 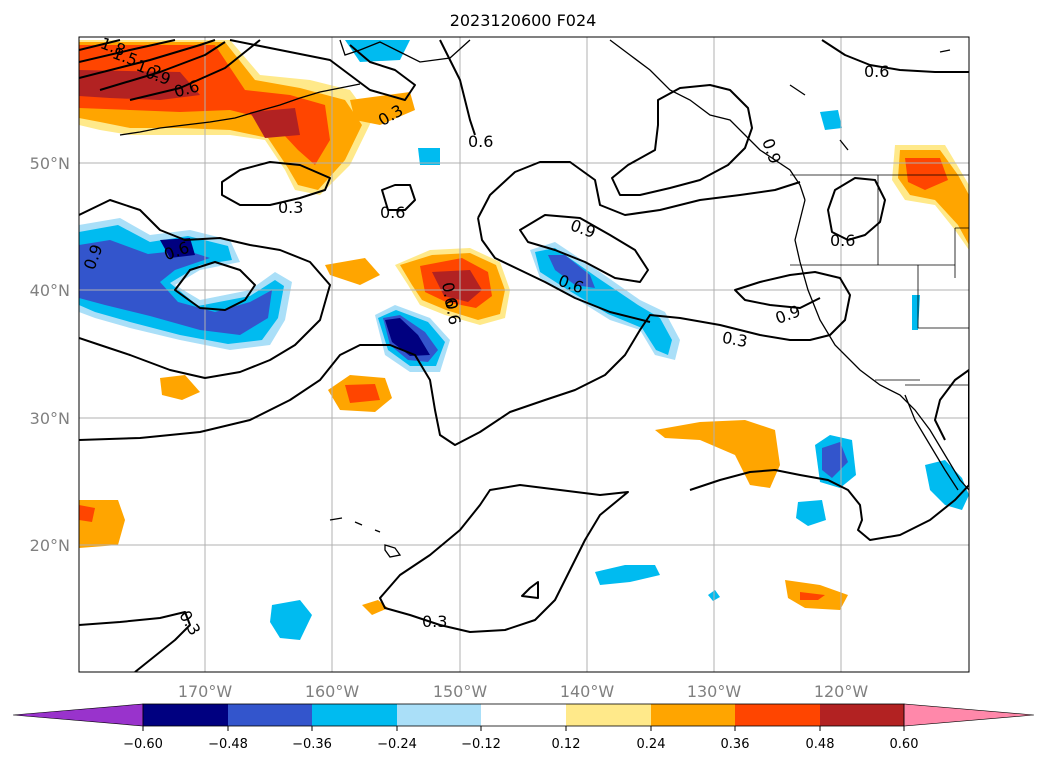 What do you see at coordinates (50, 354) in the screenshot?
I see `latitude-labels: 50°N 40°N 30°N 20°N` at bounding box center [50, 354].